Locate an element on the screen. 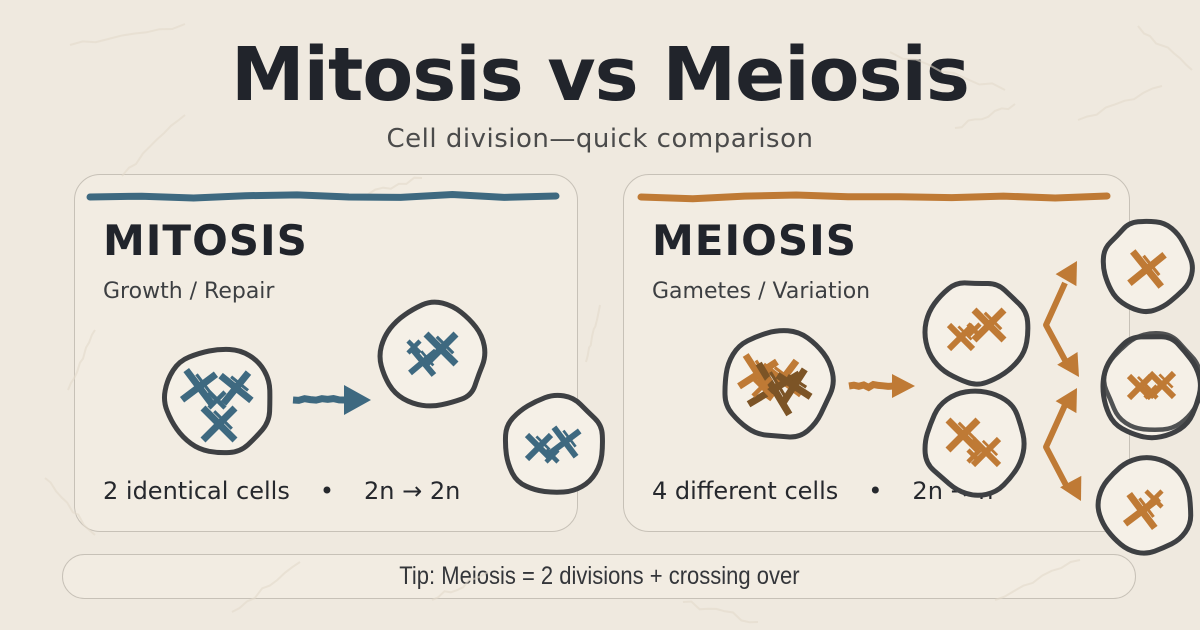  page-title: Mitosis vs Meiosis is located at coordinates (600, 75).